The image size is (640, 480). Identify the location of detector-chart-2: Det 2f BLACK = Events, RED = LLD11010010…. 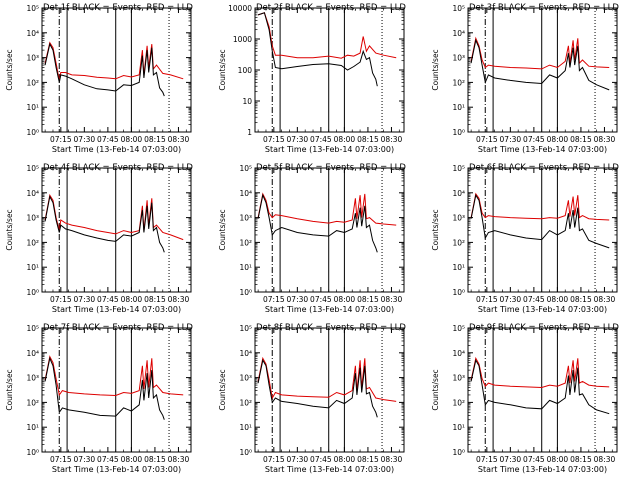
(312, 78).